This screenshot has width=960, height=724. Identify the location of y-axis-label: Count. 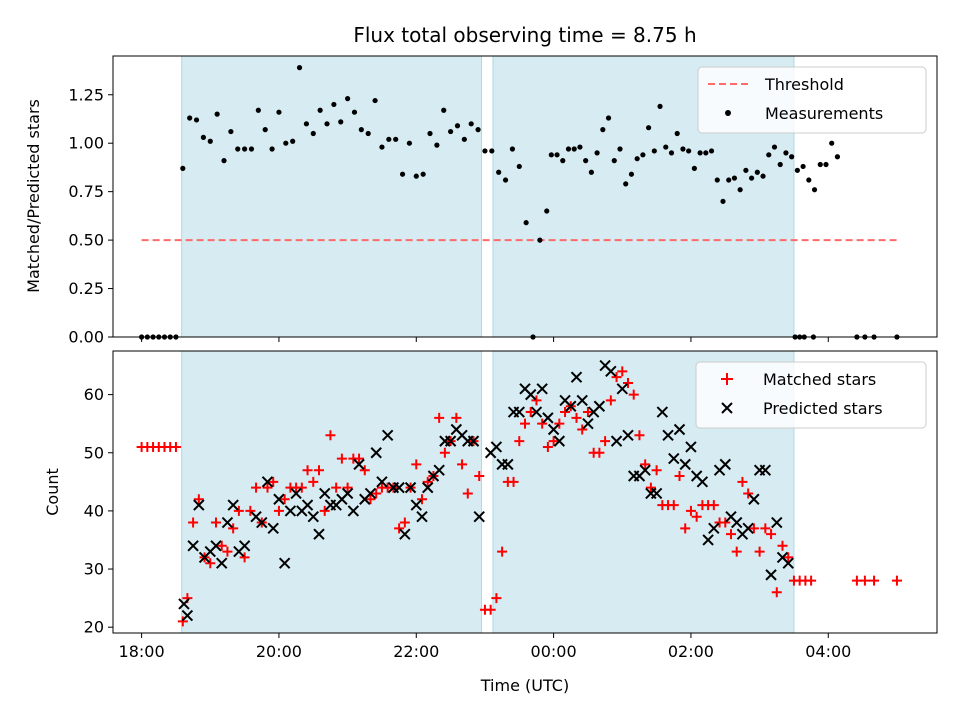
(52, 492).